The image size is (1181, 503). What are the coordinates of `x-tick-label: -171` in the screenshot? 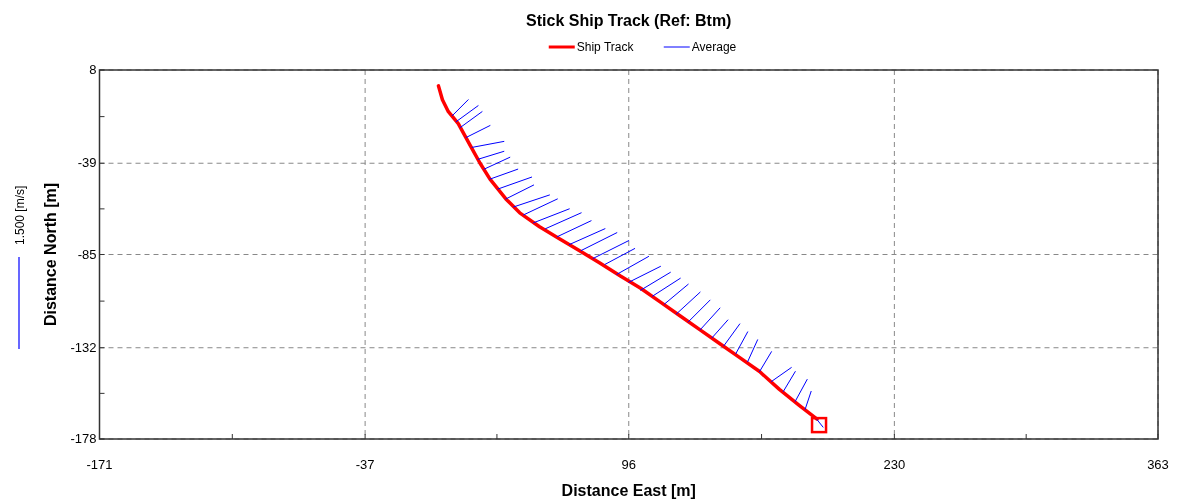 It's located at (99, 464).